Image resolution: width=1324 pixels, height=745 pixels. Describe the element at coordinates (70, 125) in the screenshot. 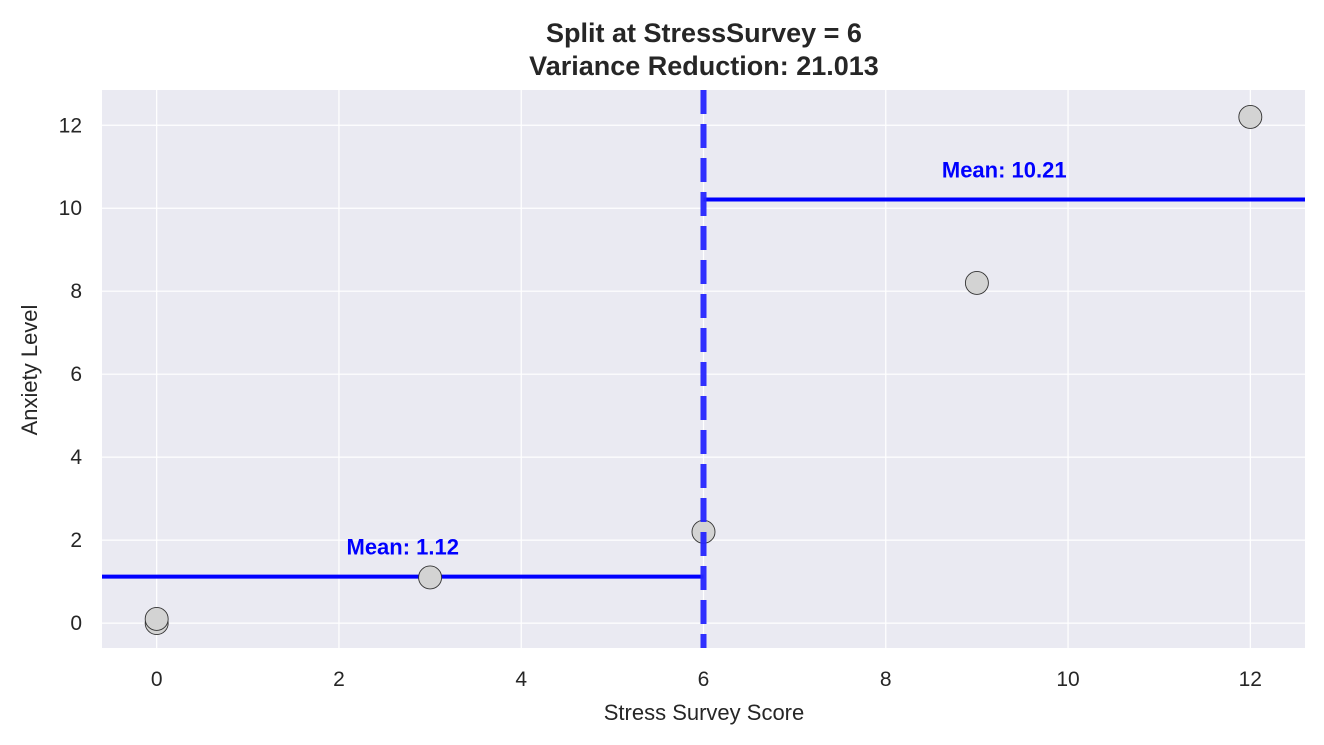

I see `y-tick-label: 12` at that location.